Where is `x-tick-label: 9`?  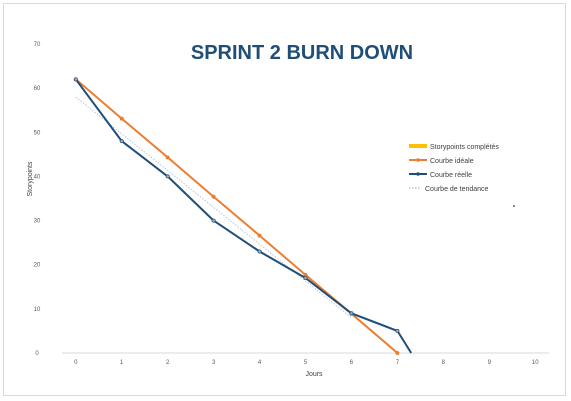 x-tick-label: 9 is located at coordinates (490, 363).